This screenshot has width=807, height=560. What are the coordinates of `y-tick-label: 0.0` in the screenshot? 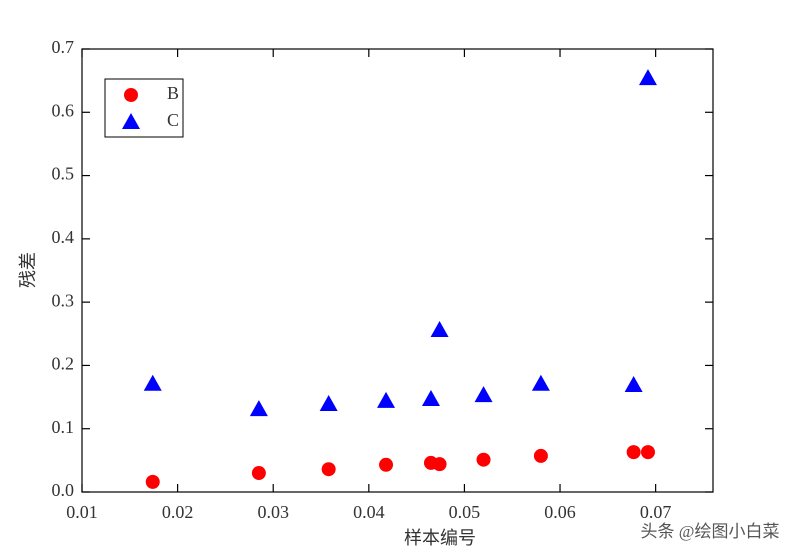 It's located at (63, 490).